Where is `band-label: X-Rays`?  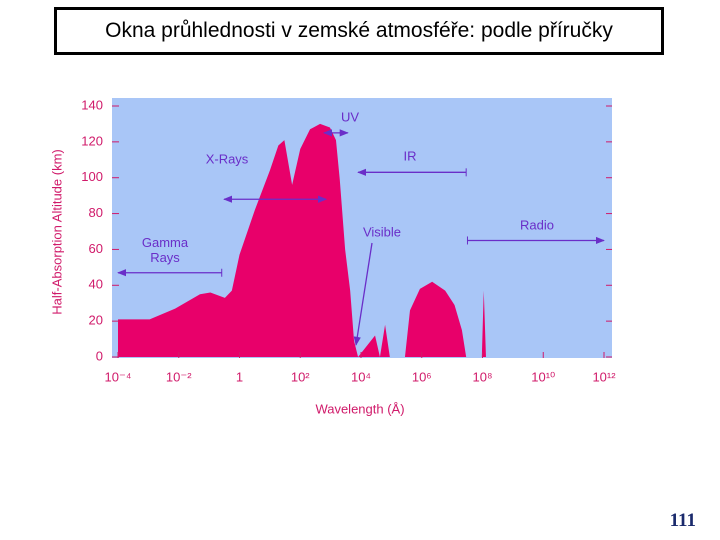
band-label: X-Rays is located at coordinates (227, 158).